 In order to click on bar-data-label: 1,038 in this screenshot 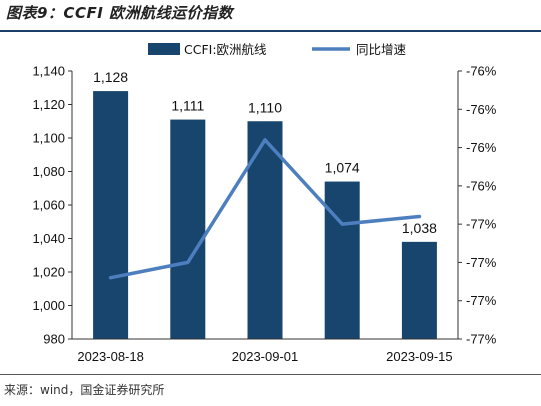, I will do `click(419, 228)`.